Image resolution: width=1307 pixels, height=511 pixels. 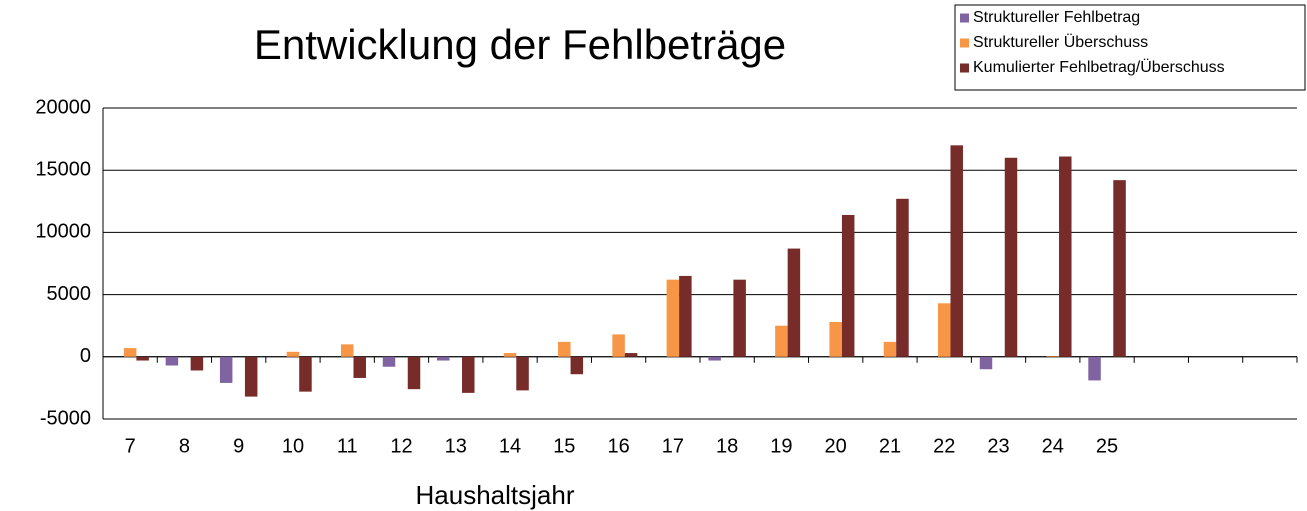 What do you see at coordinates (520, 44) in the screenshot?
I see `chart-title: Entwicklung der Fehlbeträge` at bounding box center [520, 44].